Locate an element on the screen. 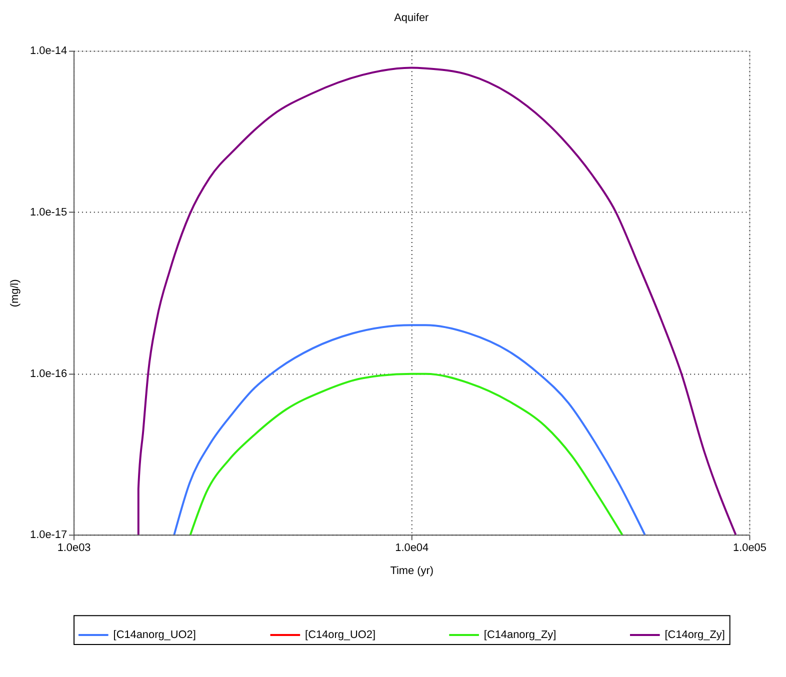  y-tick-label: 1.0e-16 is located at coordinates (49, 374).